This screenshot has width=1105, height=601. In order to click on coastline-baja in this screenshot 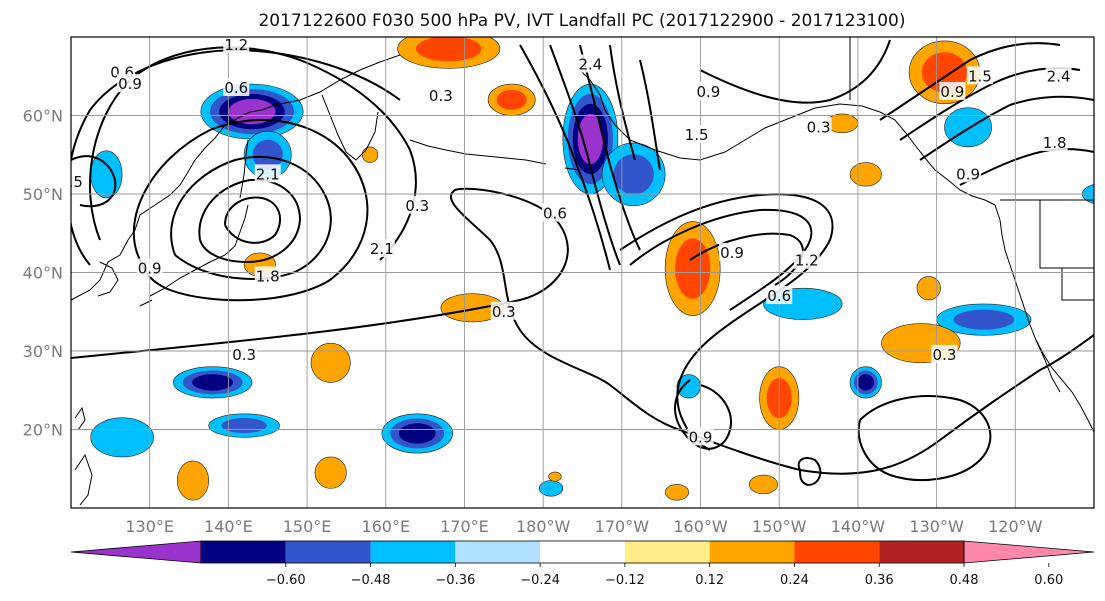, I will do `click(1048, 366)`.